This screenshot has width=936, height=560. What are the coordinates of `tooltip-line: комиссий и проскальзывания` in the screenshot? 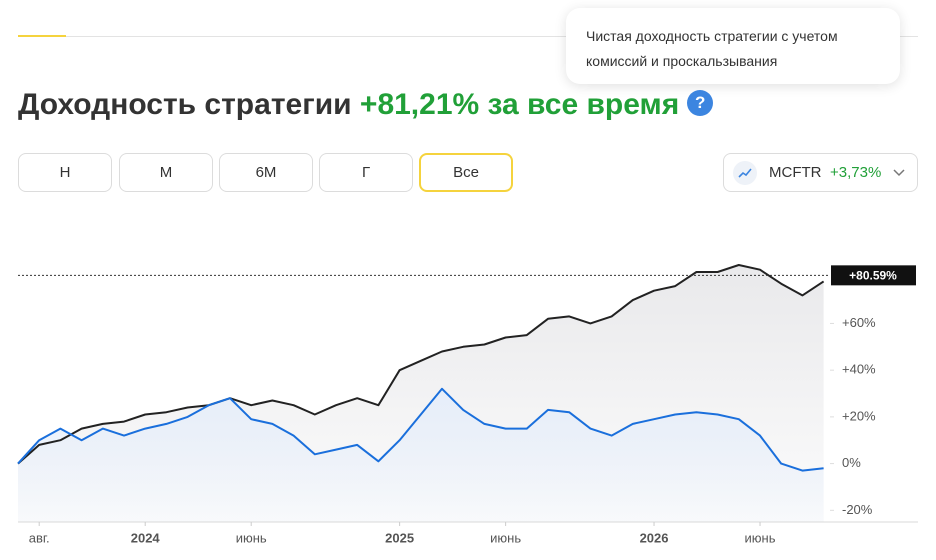 It's located at (682, 61).